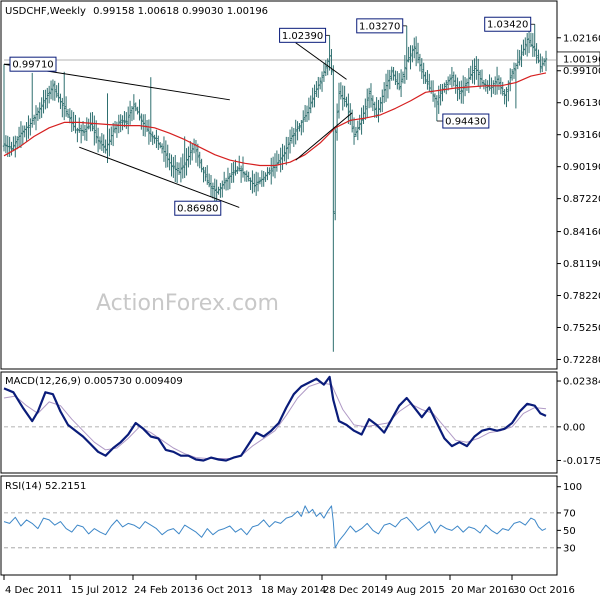 This screenshot has height=600, width=600. I want to click on macd-y-tick-label: 0.00, so click(574, 427).